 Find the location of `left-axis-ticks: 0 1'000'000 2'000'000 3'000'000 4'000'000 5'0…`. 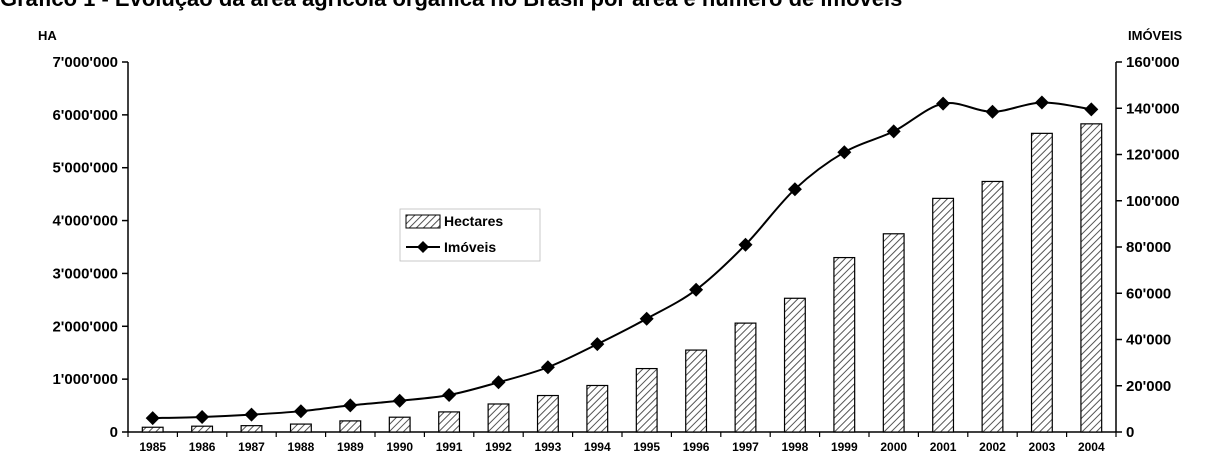

left-axis-ticks: 0 1'000'000 2'000'000 3'000'000 4'000'000 5'0… is located at coordinates (90, 247).